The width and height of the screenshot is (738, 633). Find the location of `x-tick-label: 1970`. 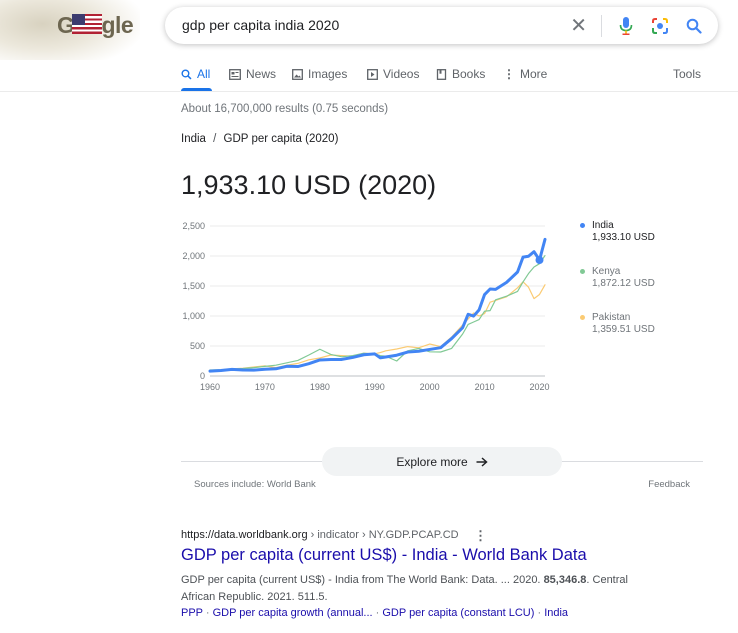

x-tick-label: 1970 is located at coordinates (265, 387).